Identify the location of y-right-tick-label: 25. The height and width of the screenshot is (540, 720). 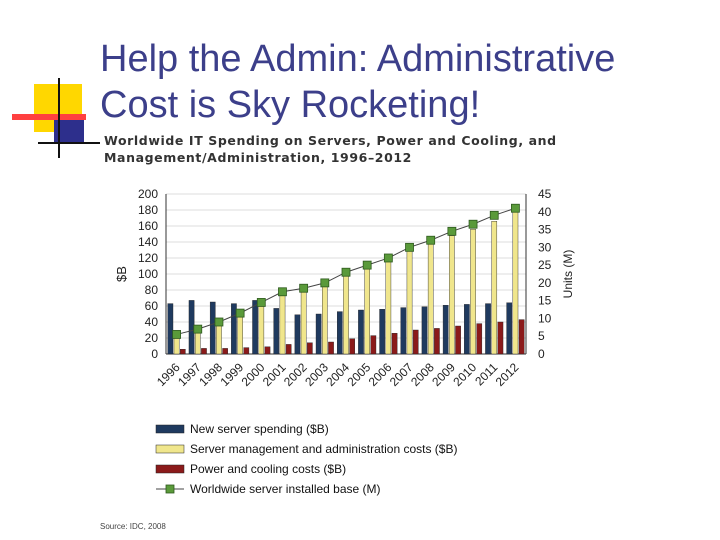
(545, 265).